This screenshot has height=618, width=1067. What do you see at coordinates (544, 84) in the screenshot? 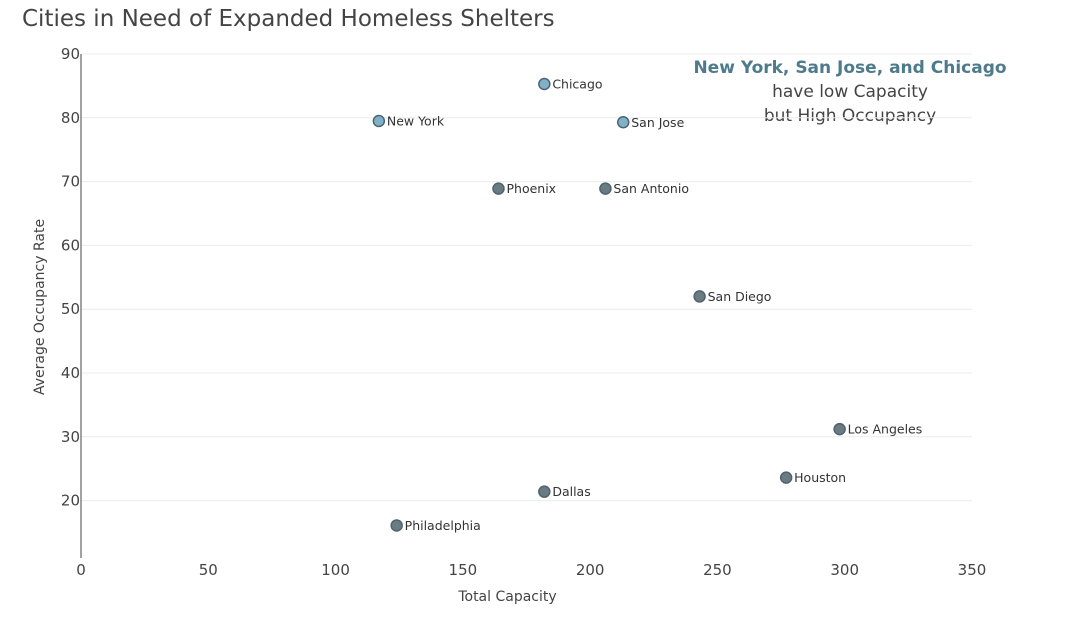
I see `point-chicago` at bounding box center [544, 84].